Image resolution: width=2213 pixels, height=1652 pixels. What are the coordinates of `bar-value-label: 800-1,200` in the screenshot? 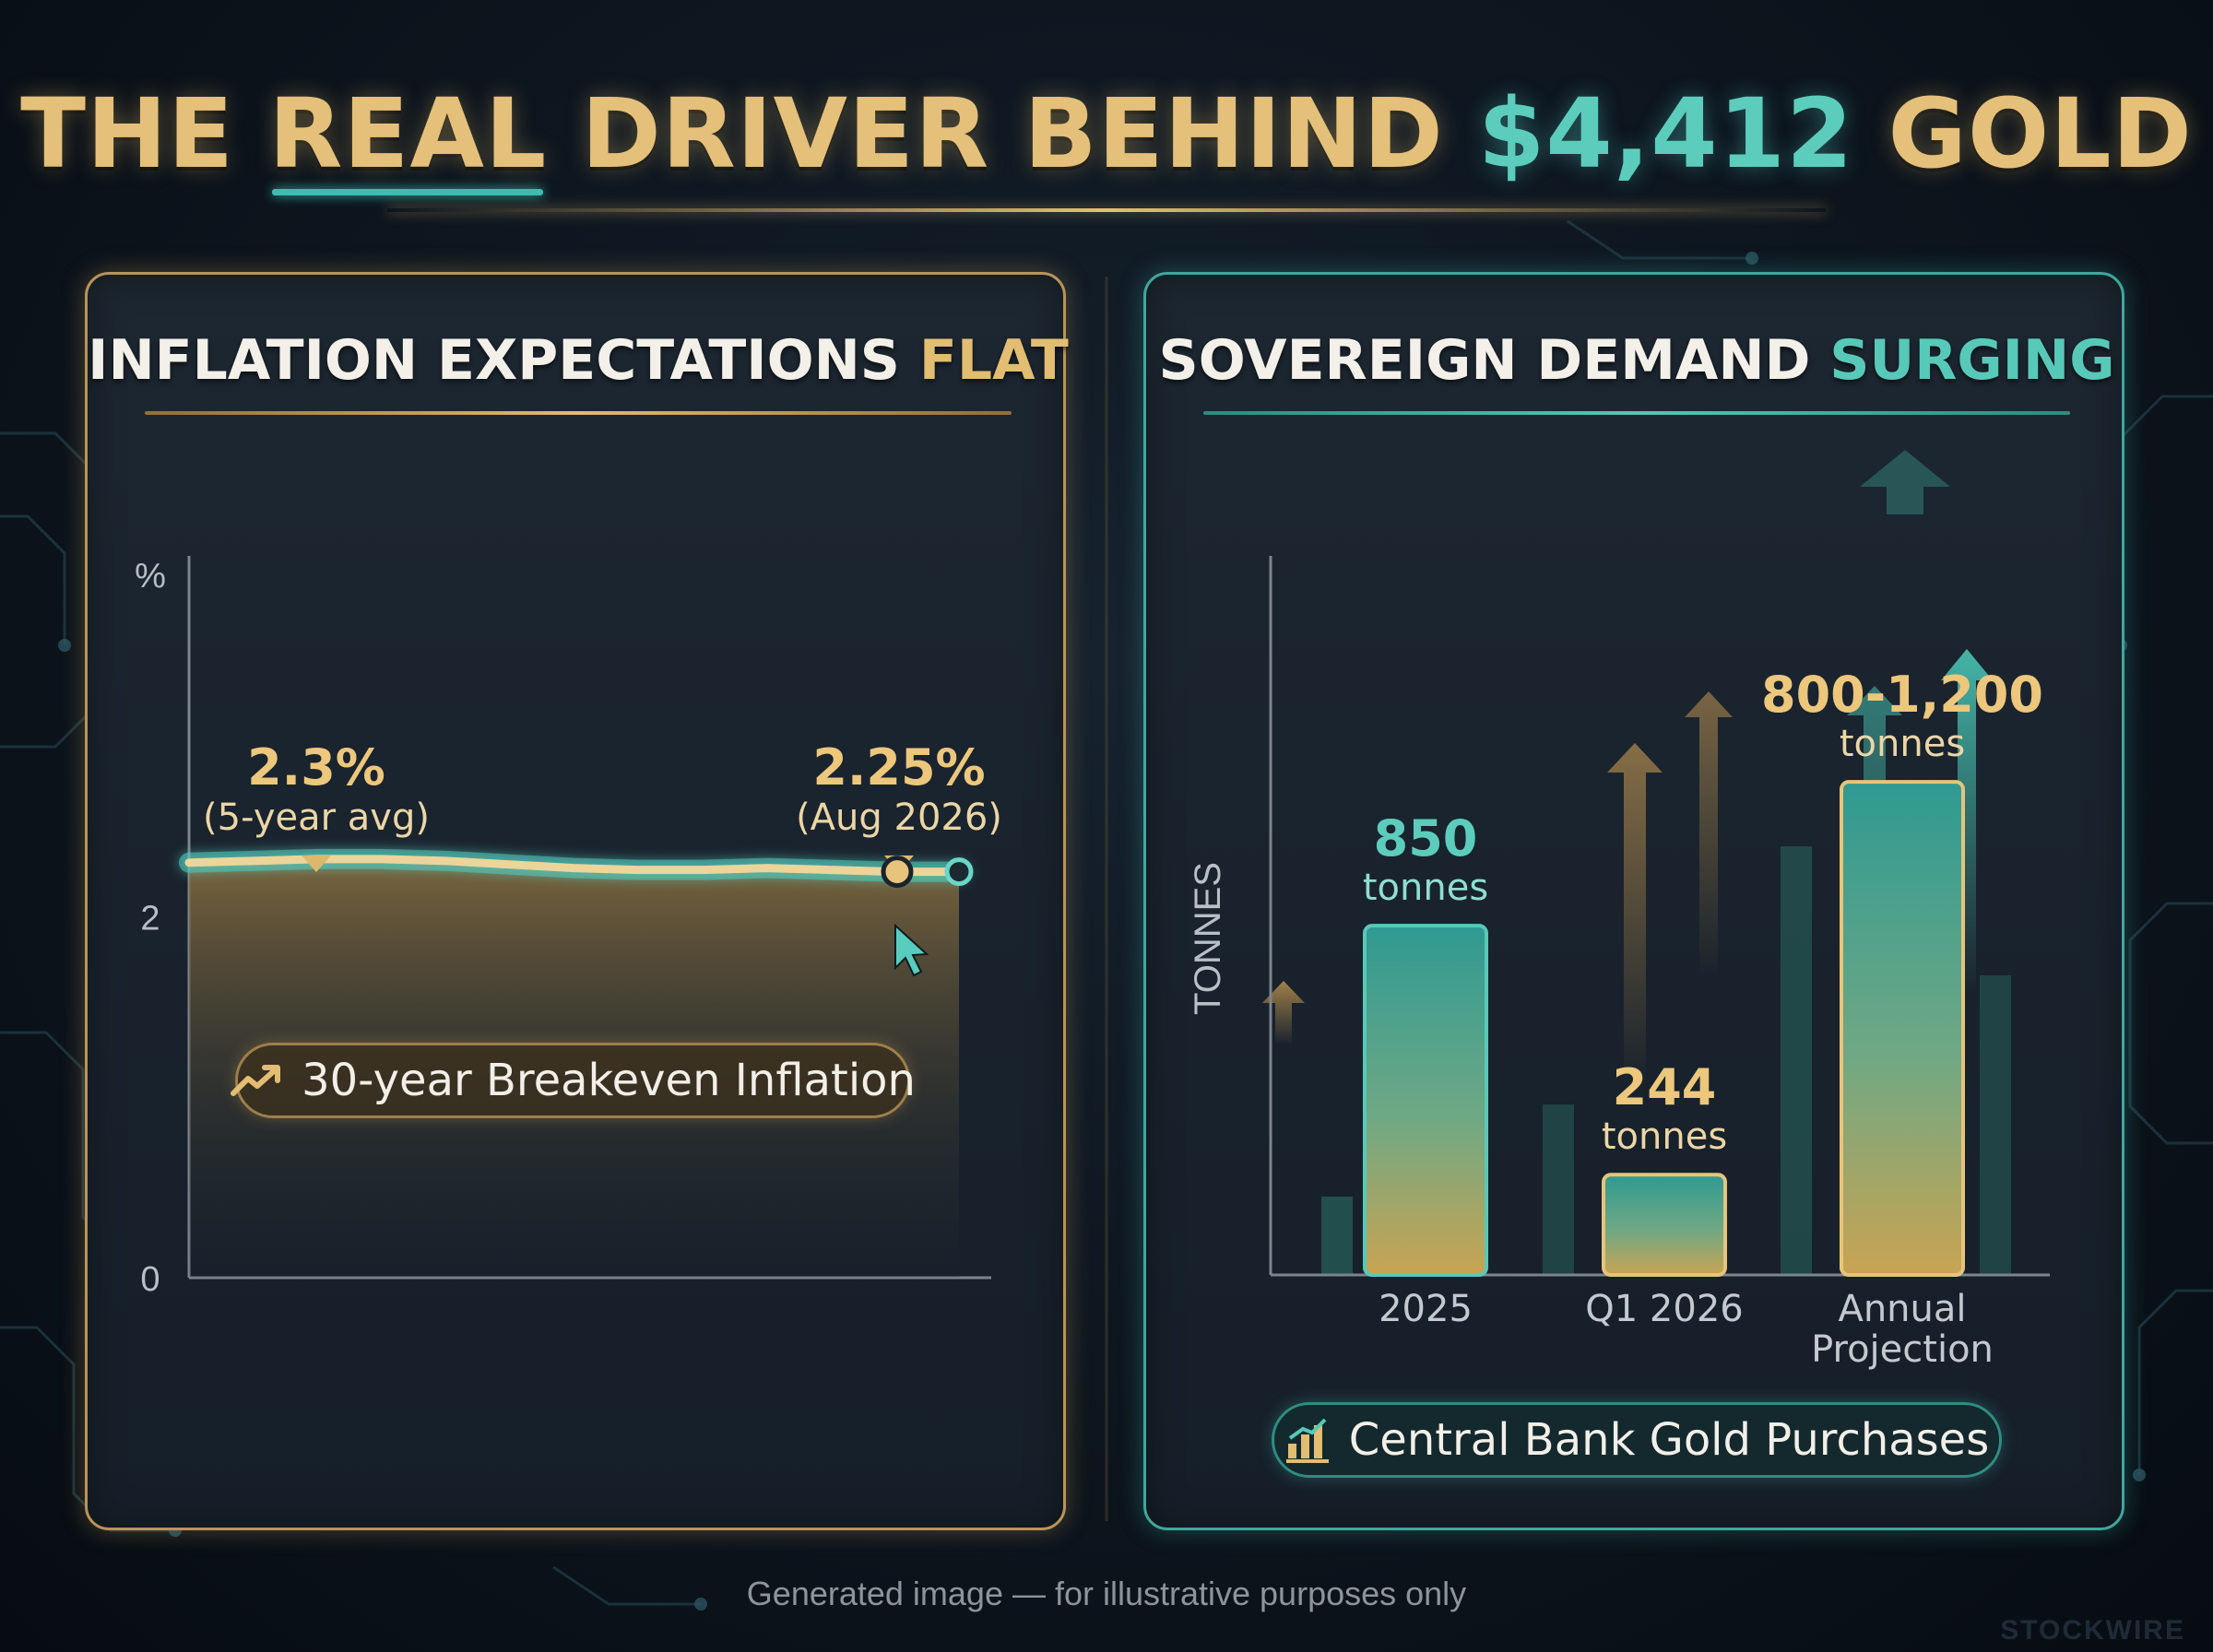 It's located at (1902, 695).